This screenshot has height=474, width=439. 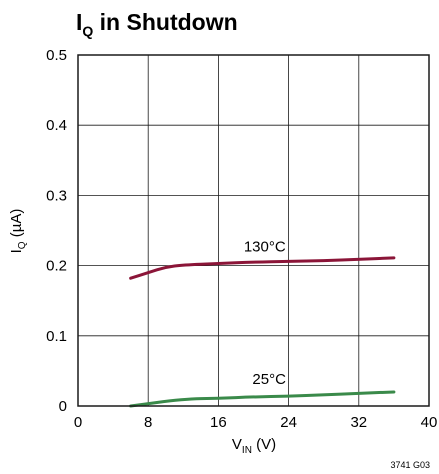 What do you see at coordinates (18, 231) in the screenshot?
I see `y-axis-label: IQ (µA)` at bounding box center [18, 231].